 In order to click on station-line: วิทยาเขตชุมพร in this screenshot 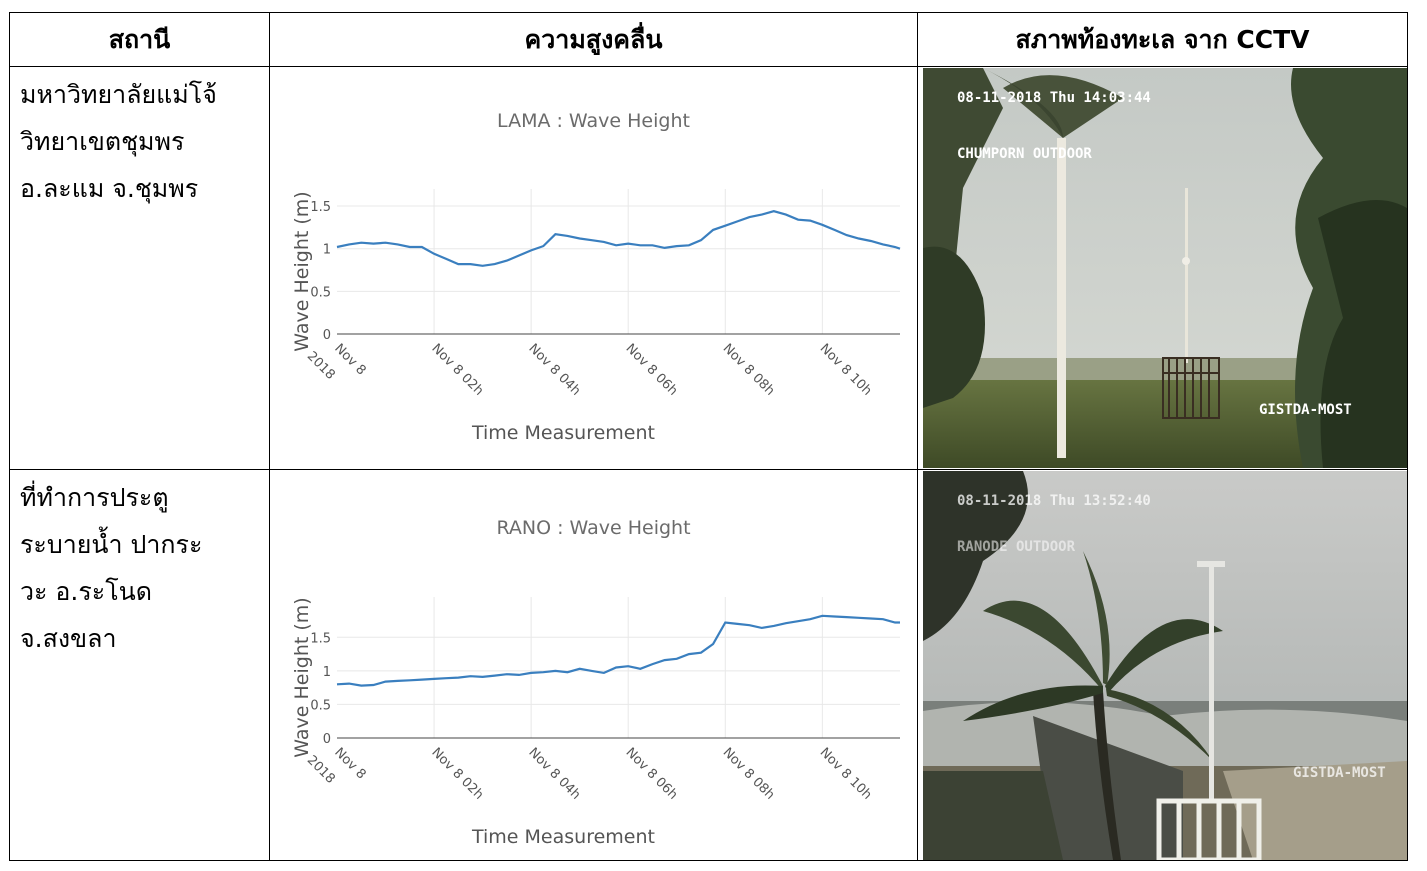, I will do `click(102, 141)`.